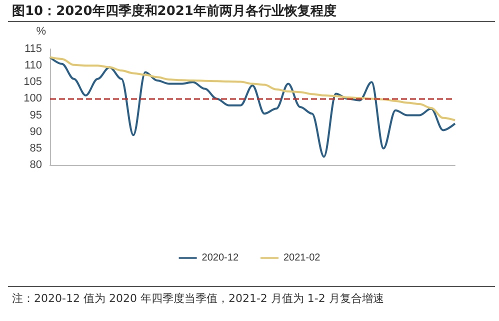 The height and width of the screenshot is (321, 499). Describe the element at coordinates (41, 32) in the screenshot. I see `y-axis-title: %` at that location.